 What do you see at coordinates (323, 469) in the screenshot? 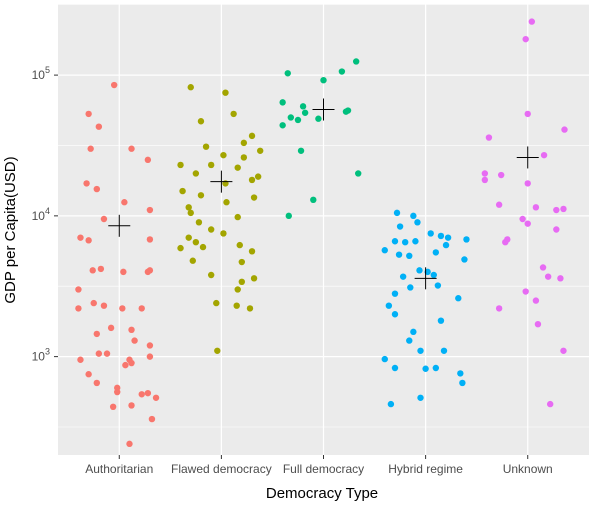
I see `x-tick-label: Full democracy` at bounding box center [323, 469].